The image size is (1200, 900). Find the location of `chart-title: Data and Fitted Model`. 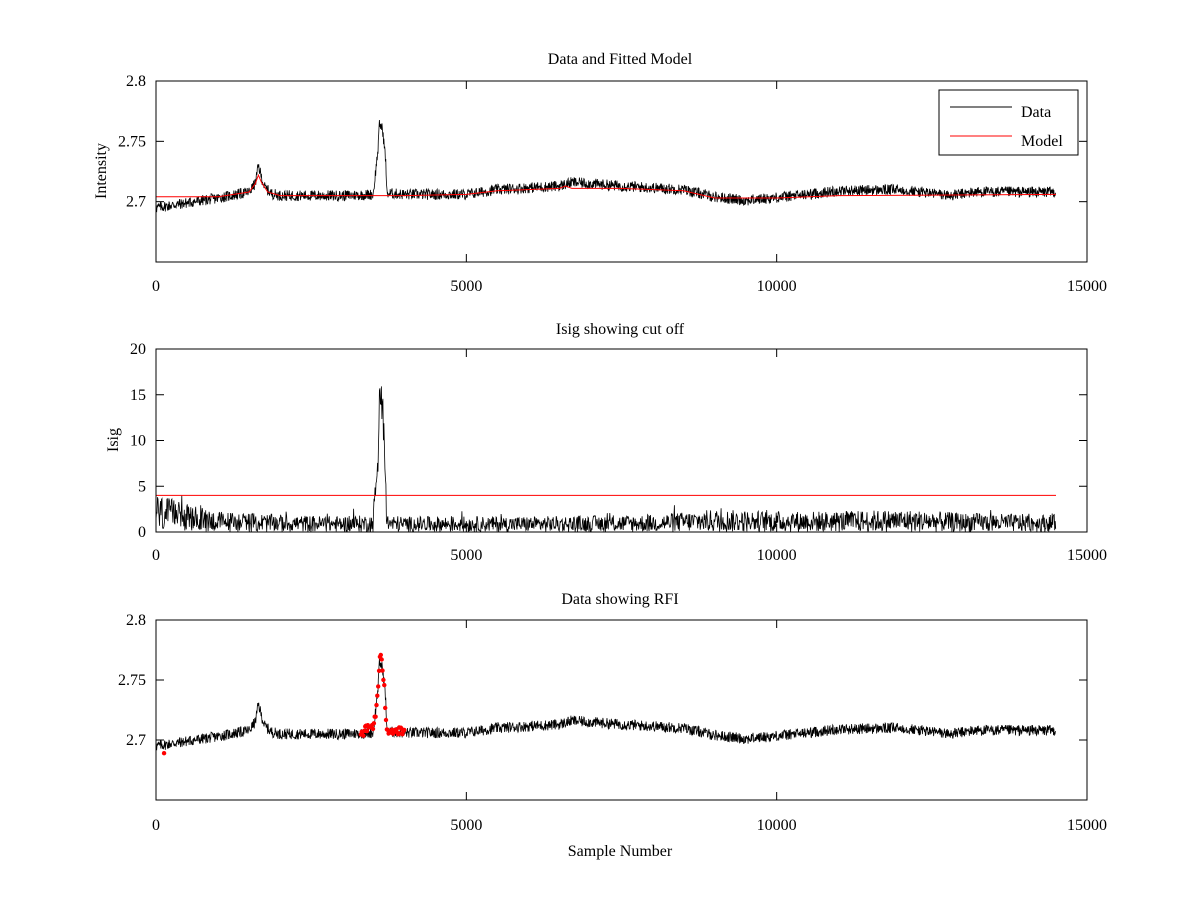

chart-title: Data and Fitted Model is located at coordinates (620, 59).